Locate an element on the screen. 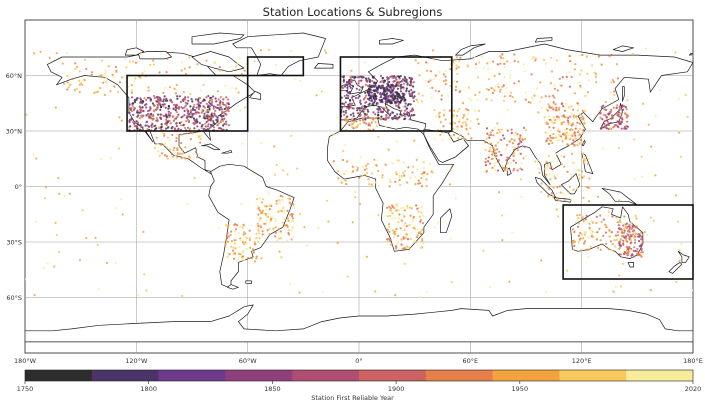  colorbar-tick-label: 1950 is located at coordinates (520, 389).